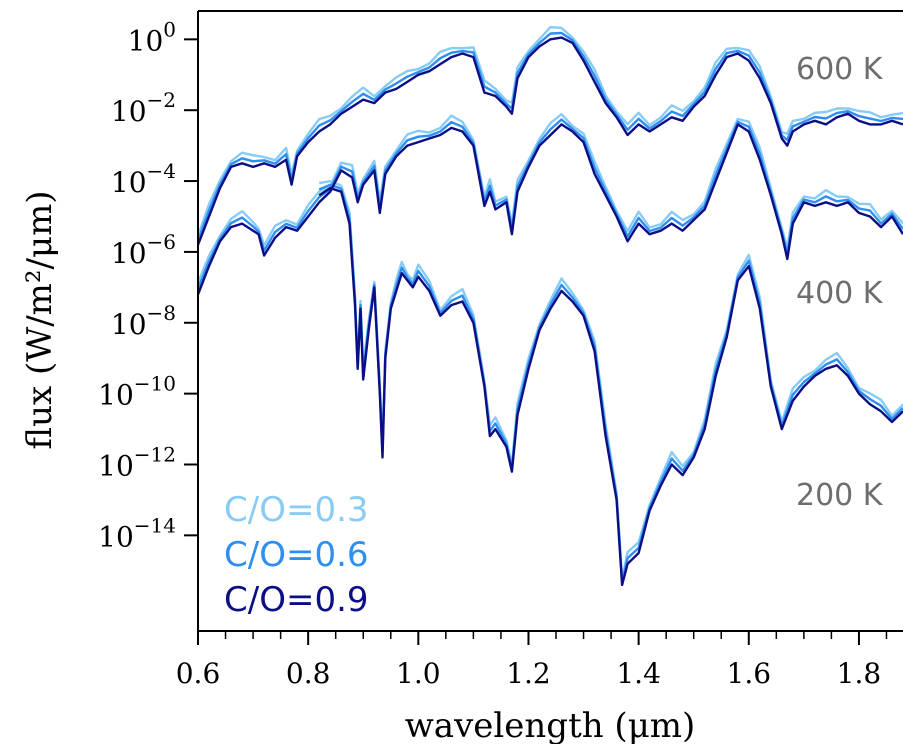 The width and height of the screenshot is (903, 744). Describe the element at coordinates (418, 673) in the screenshot. I see `x-tick-label: 1.0` at that location.